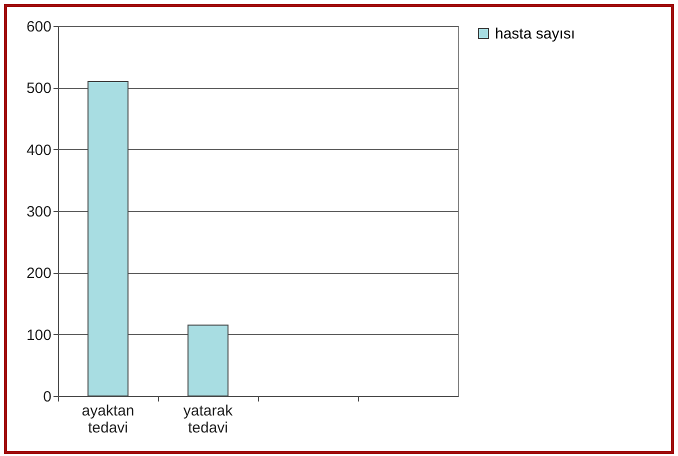  Describe the element at coordinates (535, 34) in the screenshot. I see `legend-label: hasta sayısı` at that location.